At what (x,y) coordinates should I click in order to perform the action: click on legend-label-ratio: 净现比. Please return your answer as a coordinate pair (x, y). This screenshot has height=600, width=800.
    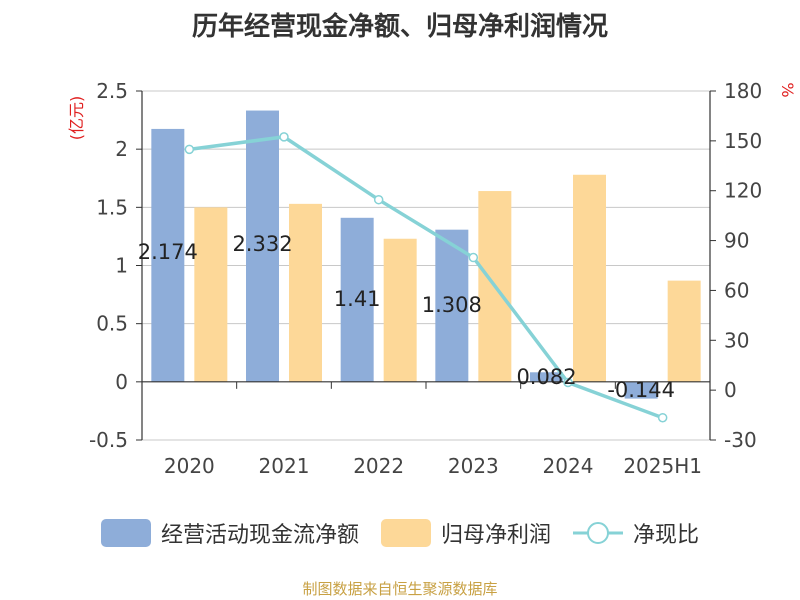
    Looking at the image, I should click on (666, 535).